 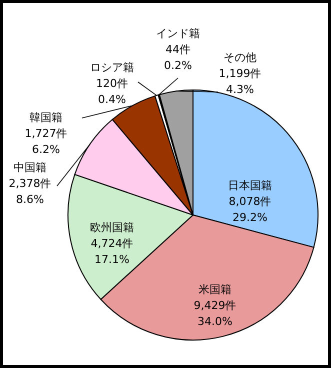 What do you see at coordinates (240, 57) in the screenshot?
I see `slice-label: その他` at bounding box center [240, 57].